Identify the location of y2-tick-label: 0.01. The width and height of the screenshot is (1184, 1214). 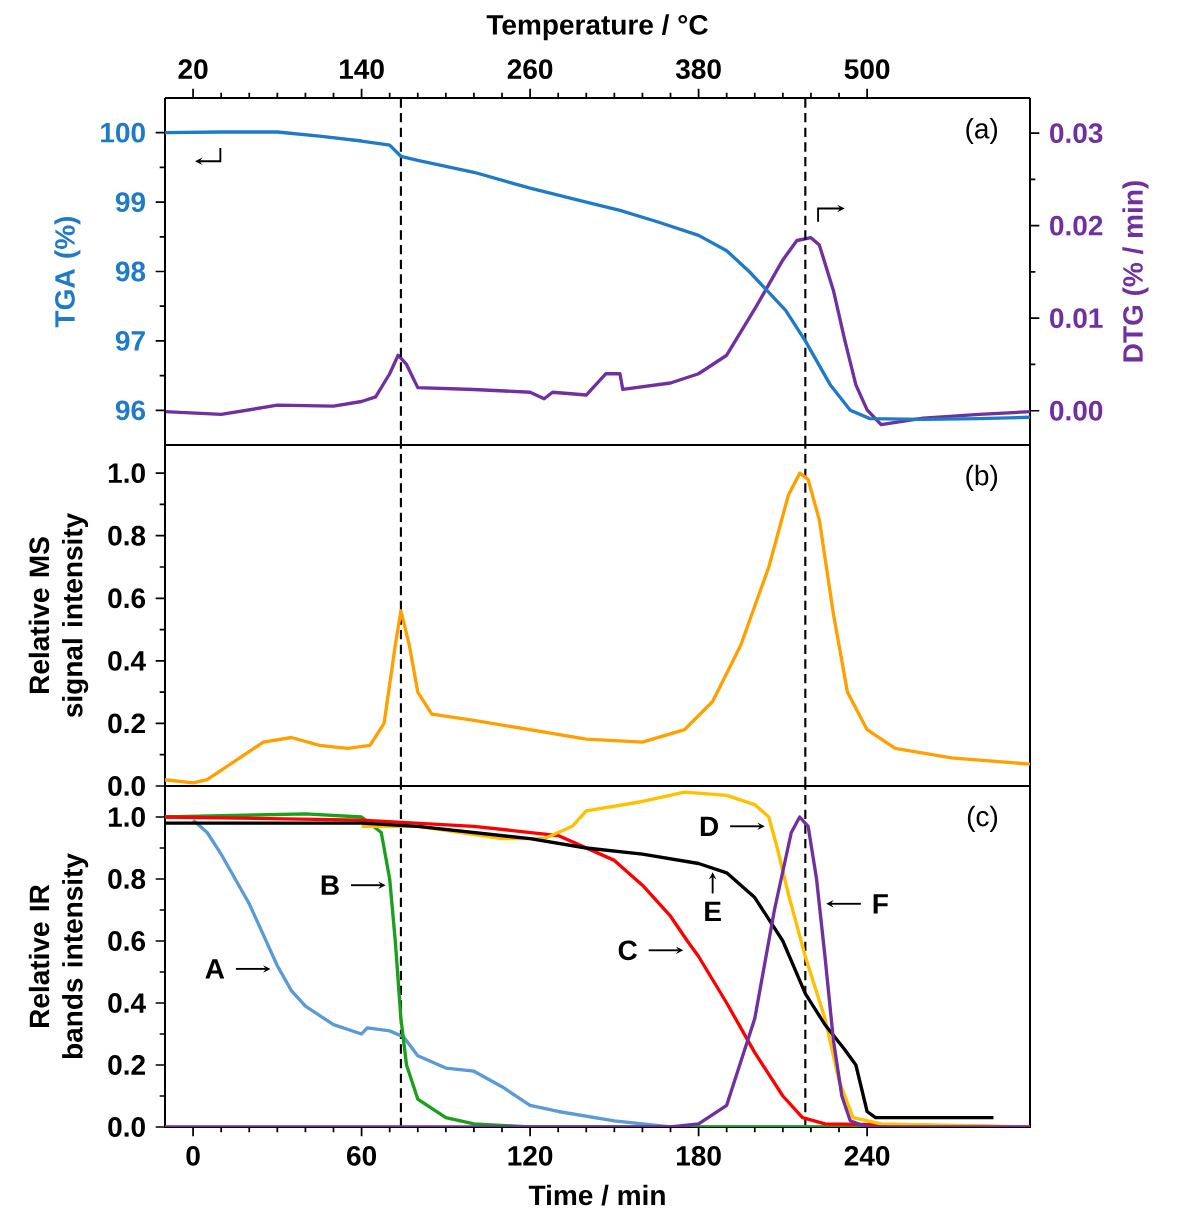
(1076, 318).